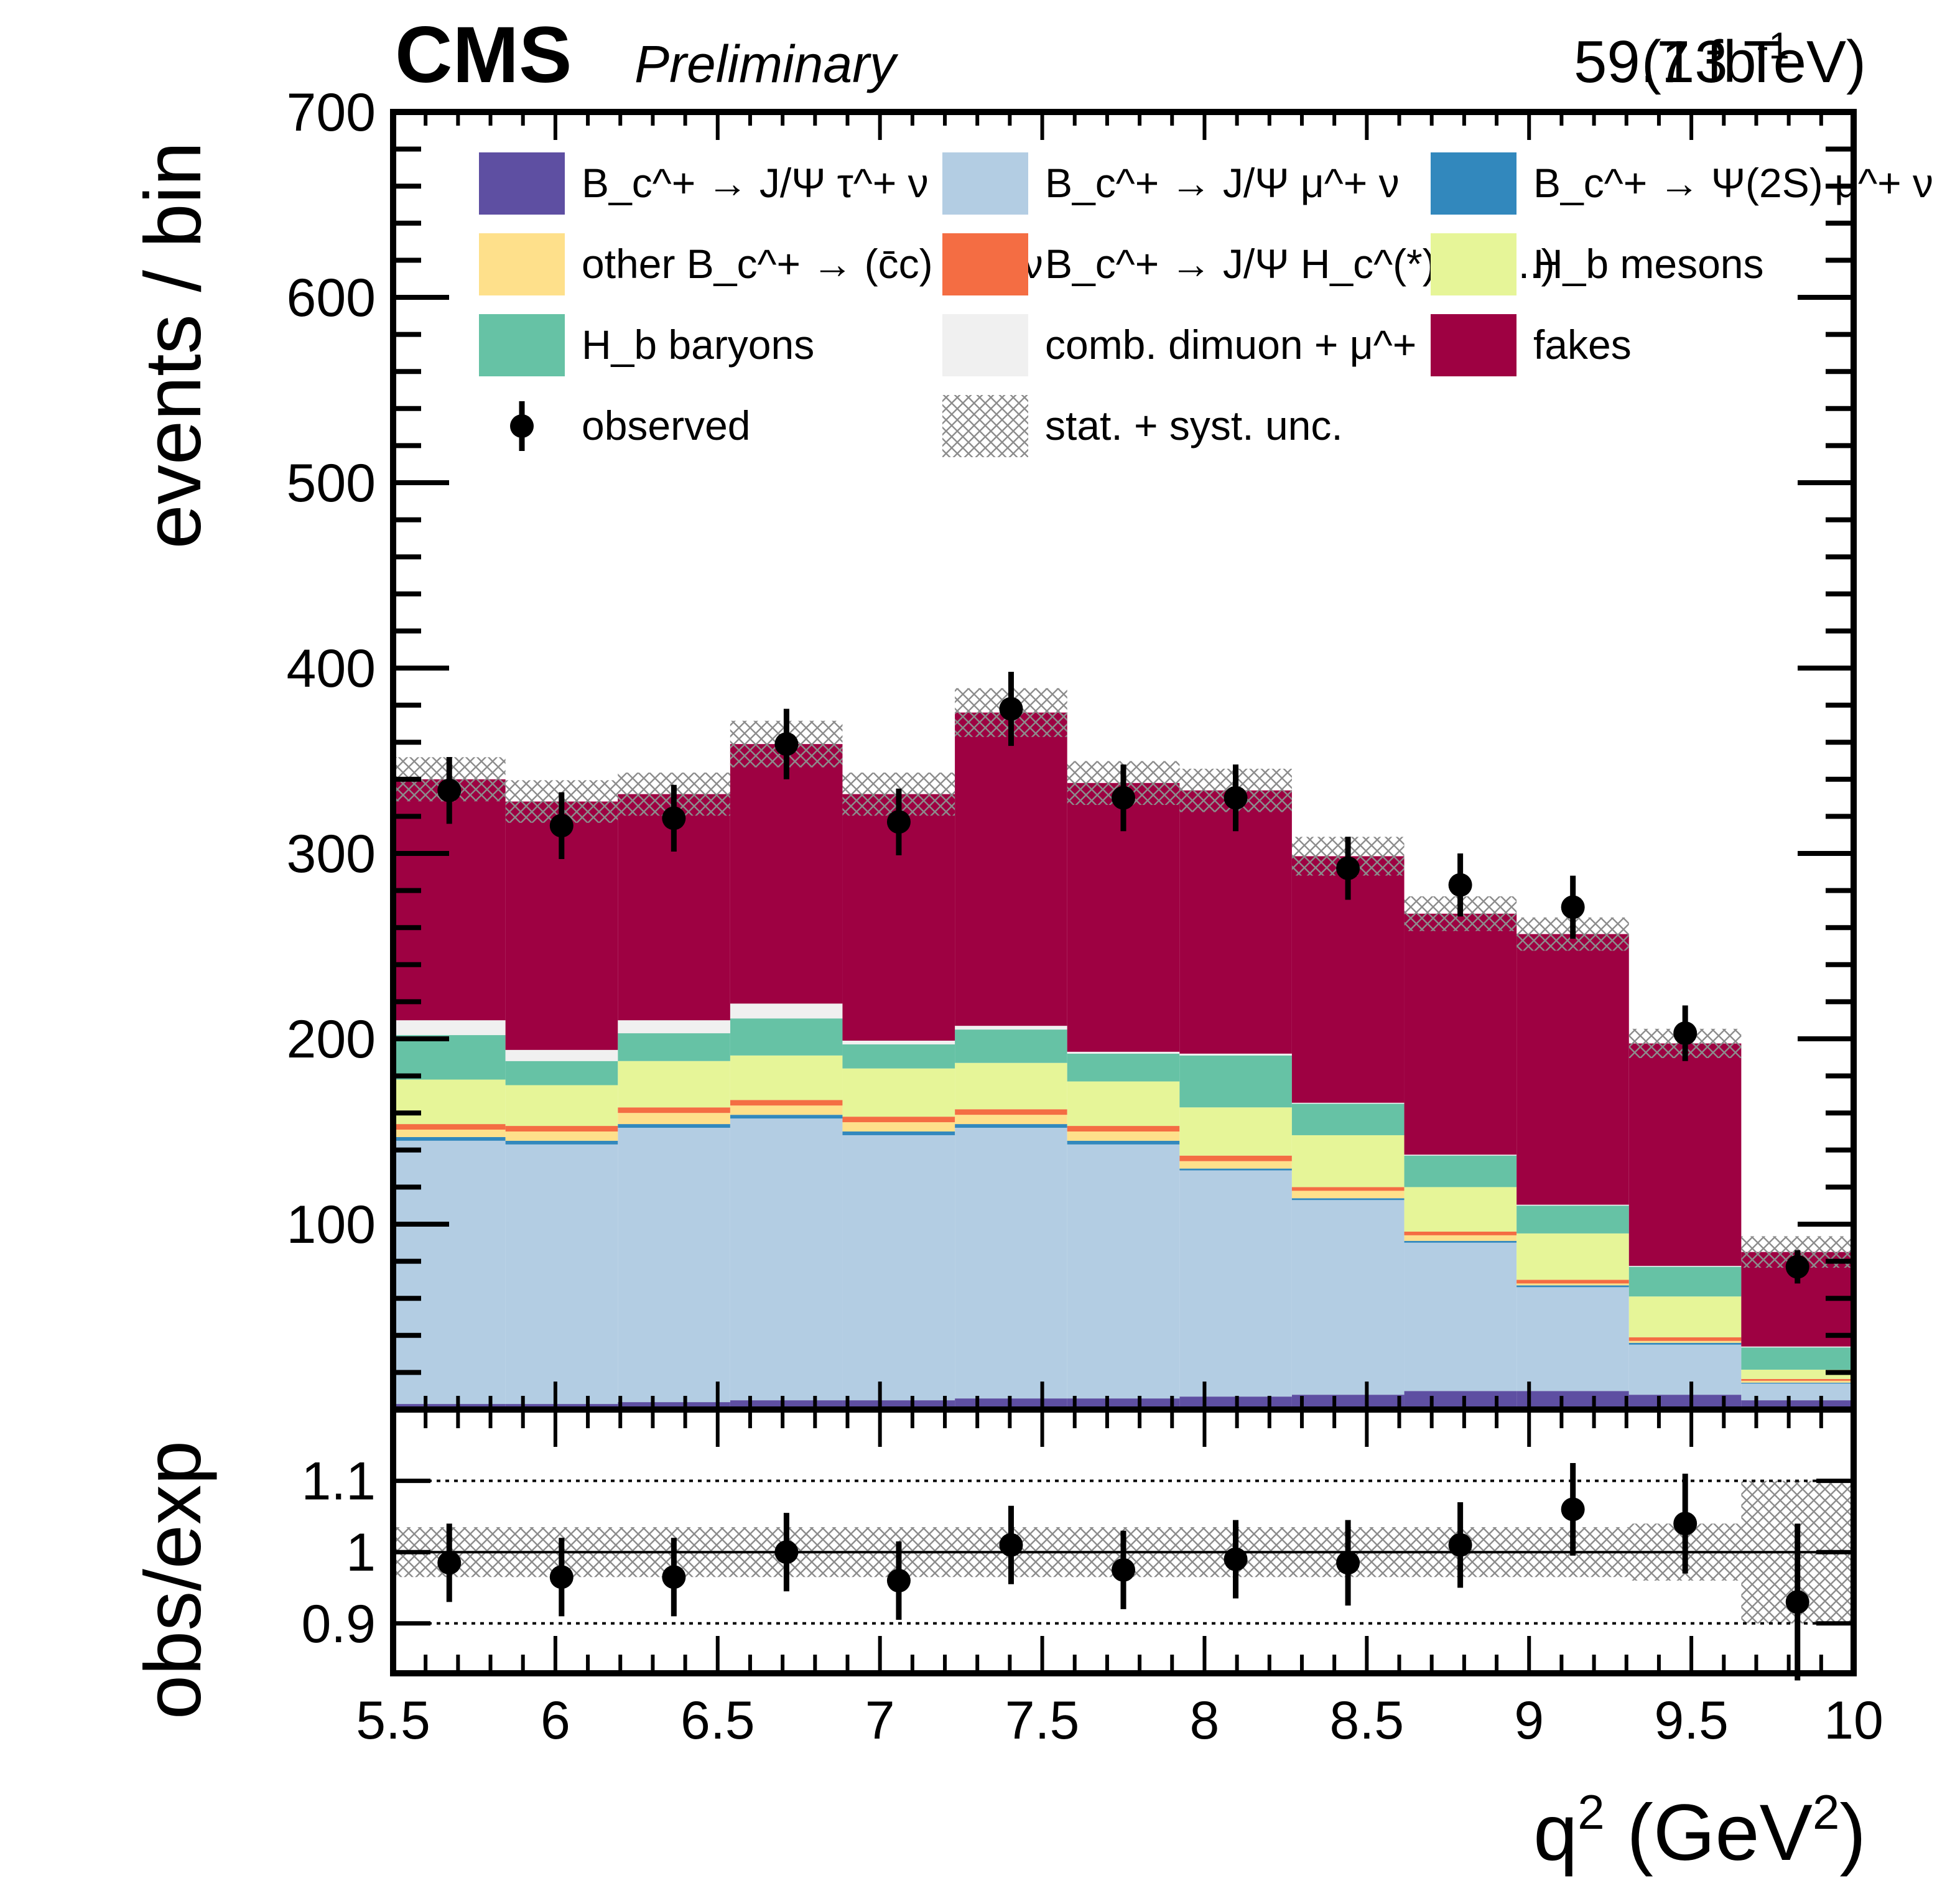  I want to click on y-tick-label: 300, so click(331, 854).